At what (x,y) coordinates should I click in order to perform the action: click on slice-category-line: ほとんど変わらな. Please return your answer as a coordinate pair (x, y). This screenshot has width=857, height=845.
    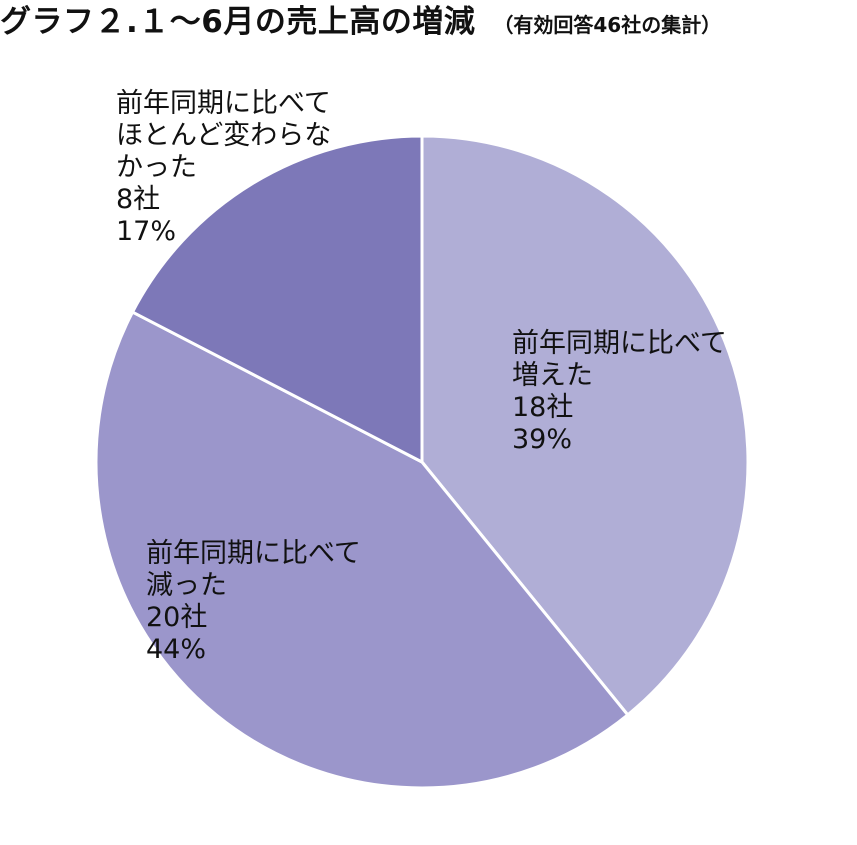
    Looking at the image, I should click on (223, 135).